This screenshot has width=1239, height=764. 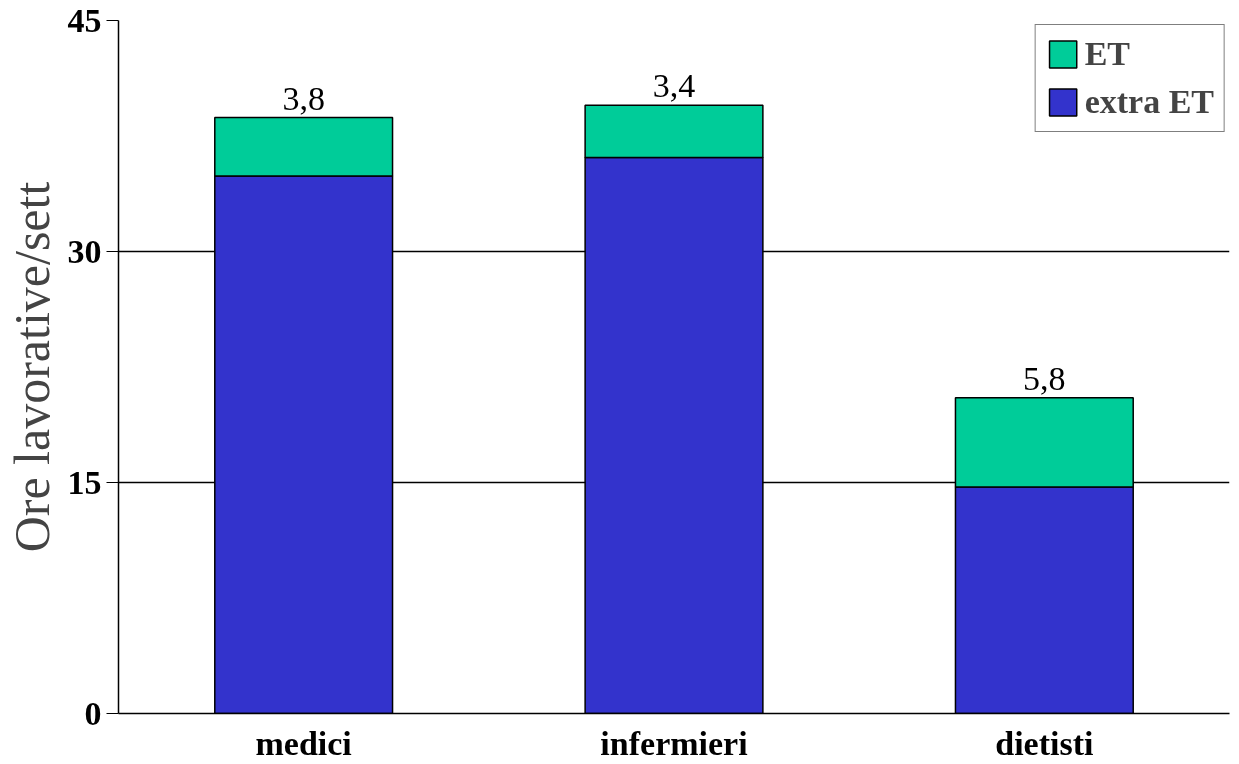 What do you see at coordinates (674, 743) in the screenshot?
I see `x-tick-label: infermieri` at bounding box center [674, 743].